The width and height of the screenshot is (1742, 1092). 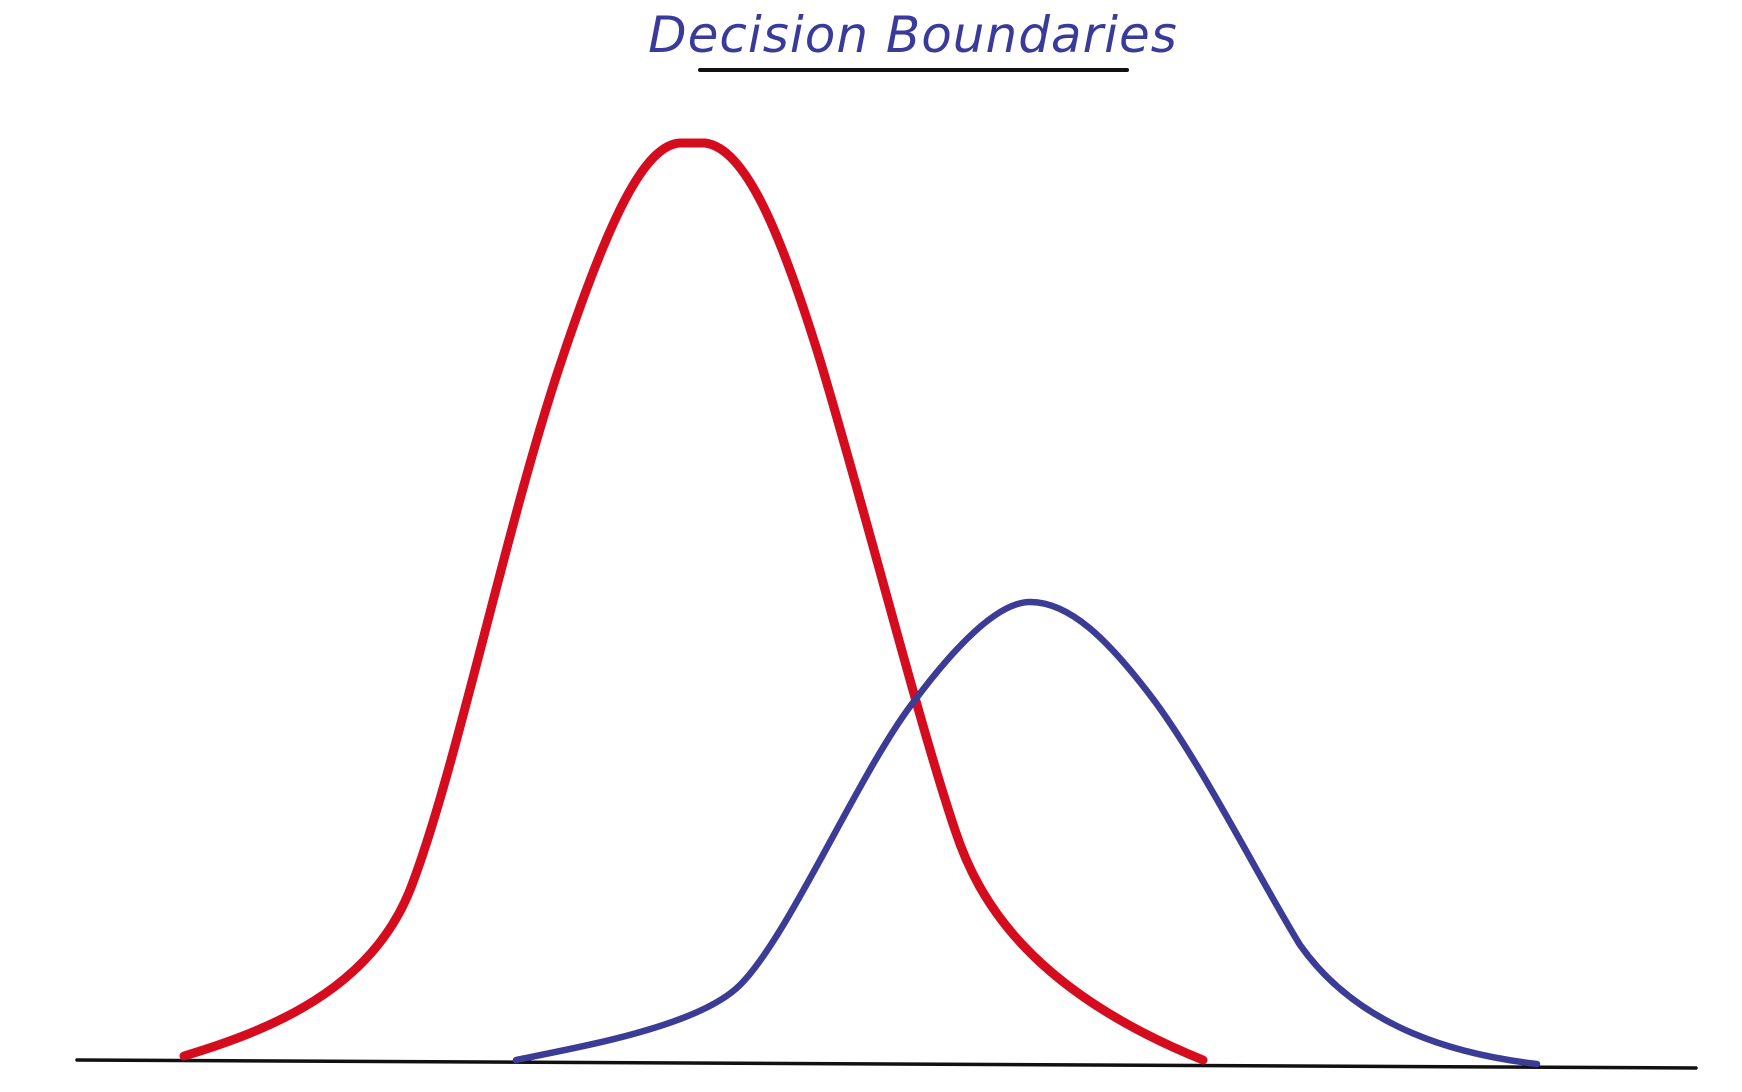 What do you see at coordinates (886, 1064) in the screenshot?
I see `baseline-axis` at bounding box center [886, 1064].